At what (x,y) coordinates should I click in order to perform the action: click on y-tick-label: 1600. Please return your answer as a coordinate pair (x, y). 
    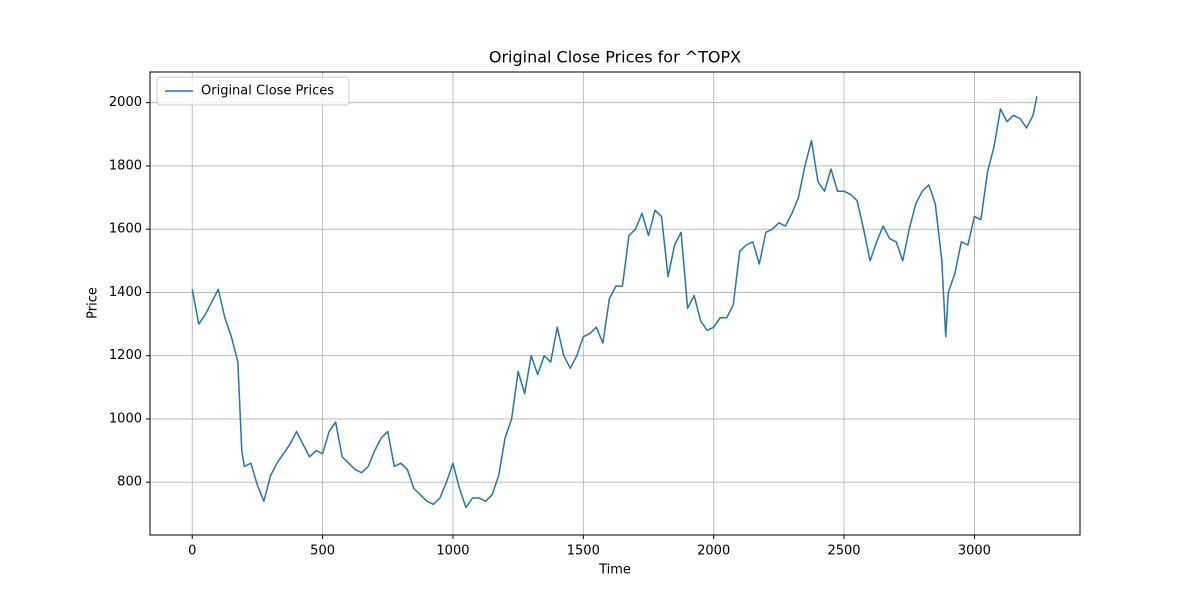
    Looking at the image, I should click on (125, 229).